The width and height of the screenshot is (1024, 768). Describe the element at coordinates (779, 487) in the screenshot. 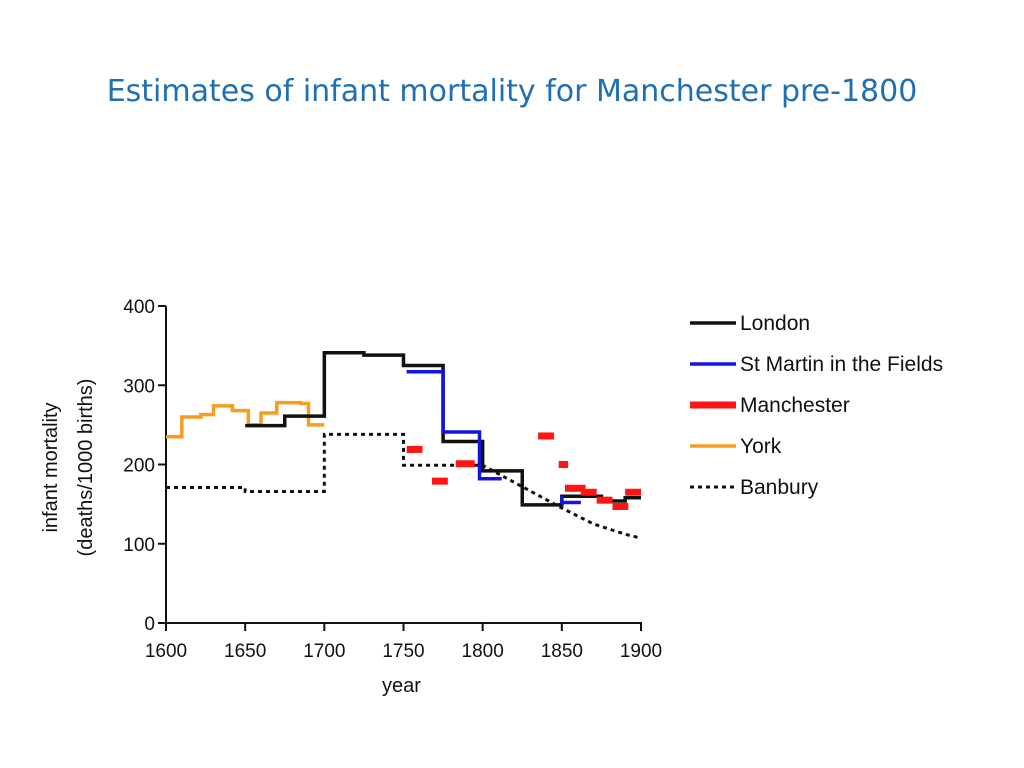

I see `legend-label-banbury: Banbury` at that location.